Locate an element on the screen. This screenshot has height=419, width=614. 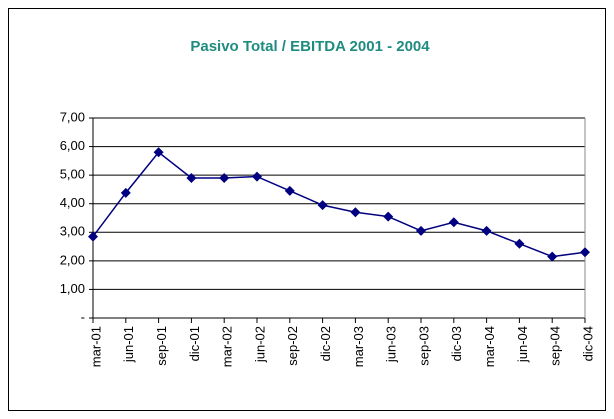
x-tick-label: mar-01 is located at coordinates (95, 346).